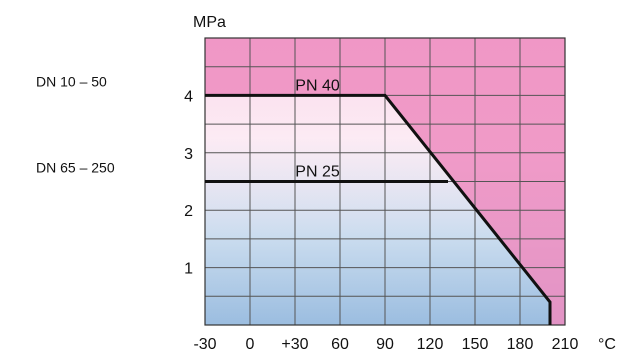 The width and height of the screenshot is (624, 357). I want to click on x-tick-label: 90, so click(385, 344).